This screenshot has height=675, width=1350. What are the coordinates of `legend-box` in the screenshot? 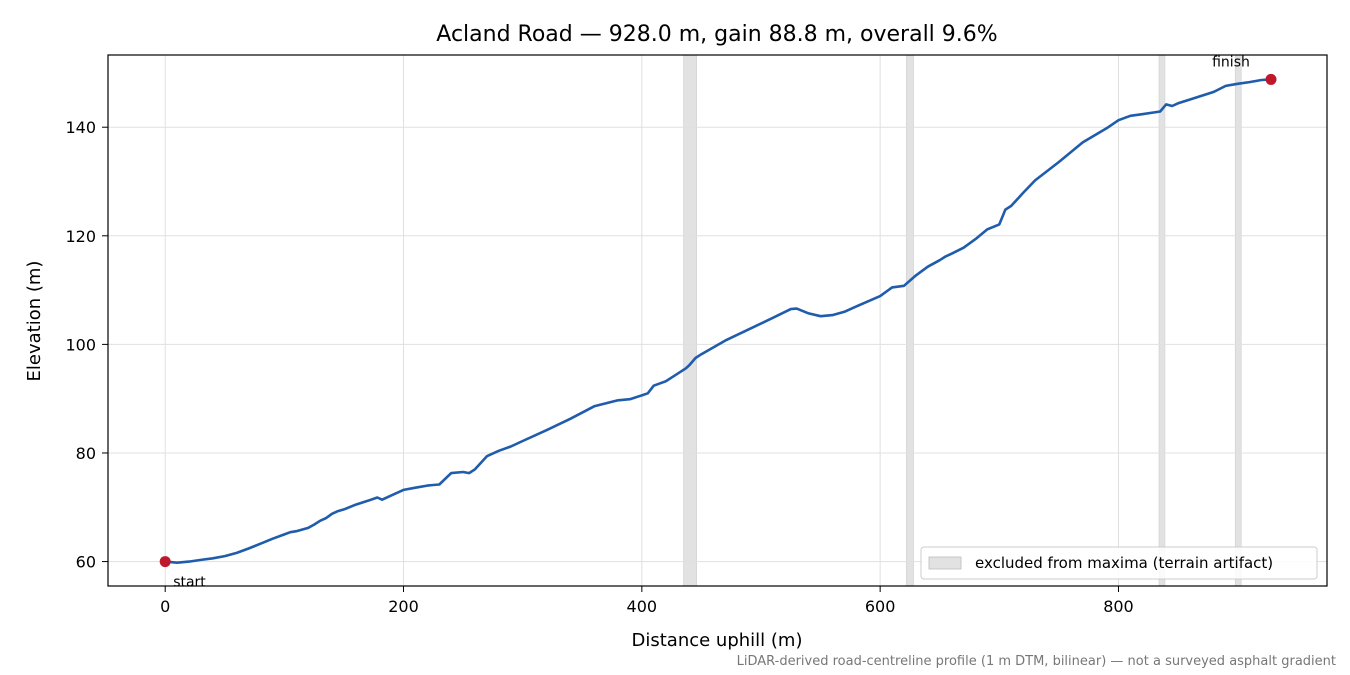 It's located at (1119, 563).